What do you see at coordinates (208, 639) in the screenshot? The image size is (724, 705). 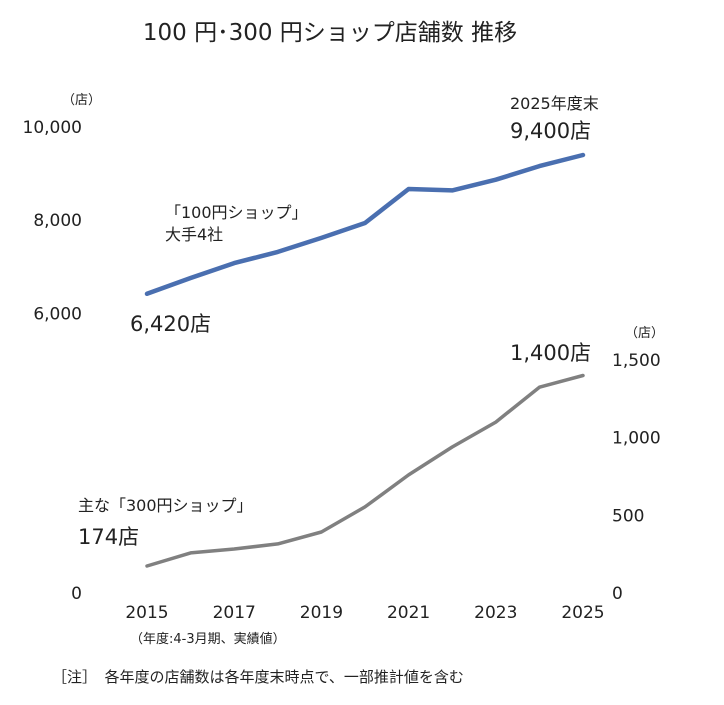 I see `x-axis-note: （年度:4-3月期、実績値）` at bounding box center [208, 639].